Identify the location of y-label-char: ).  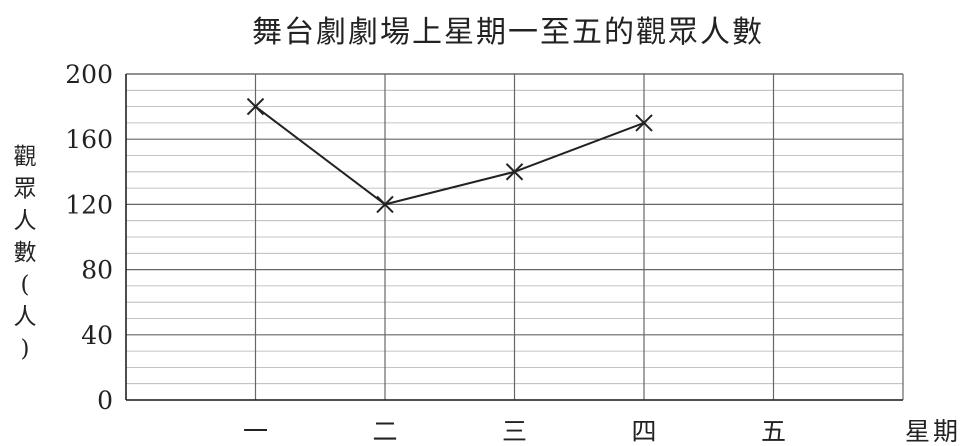
(25, 349).